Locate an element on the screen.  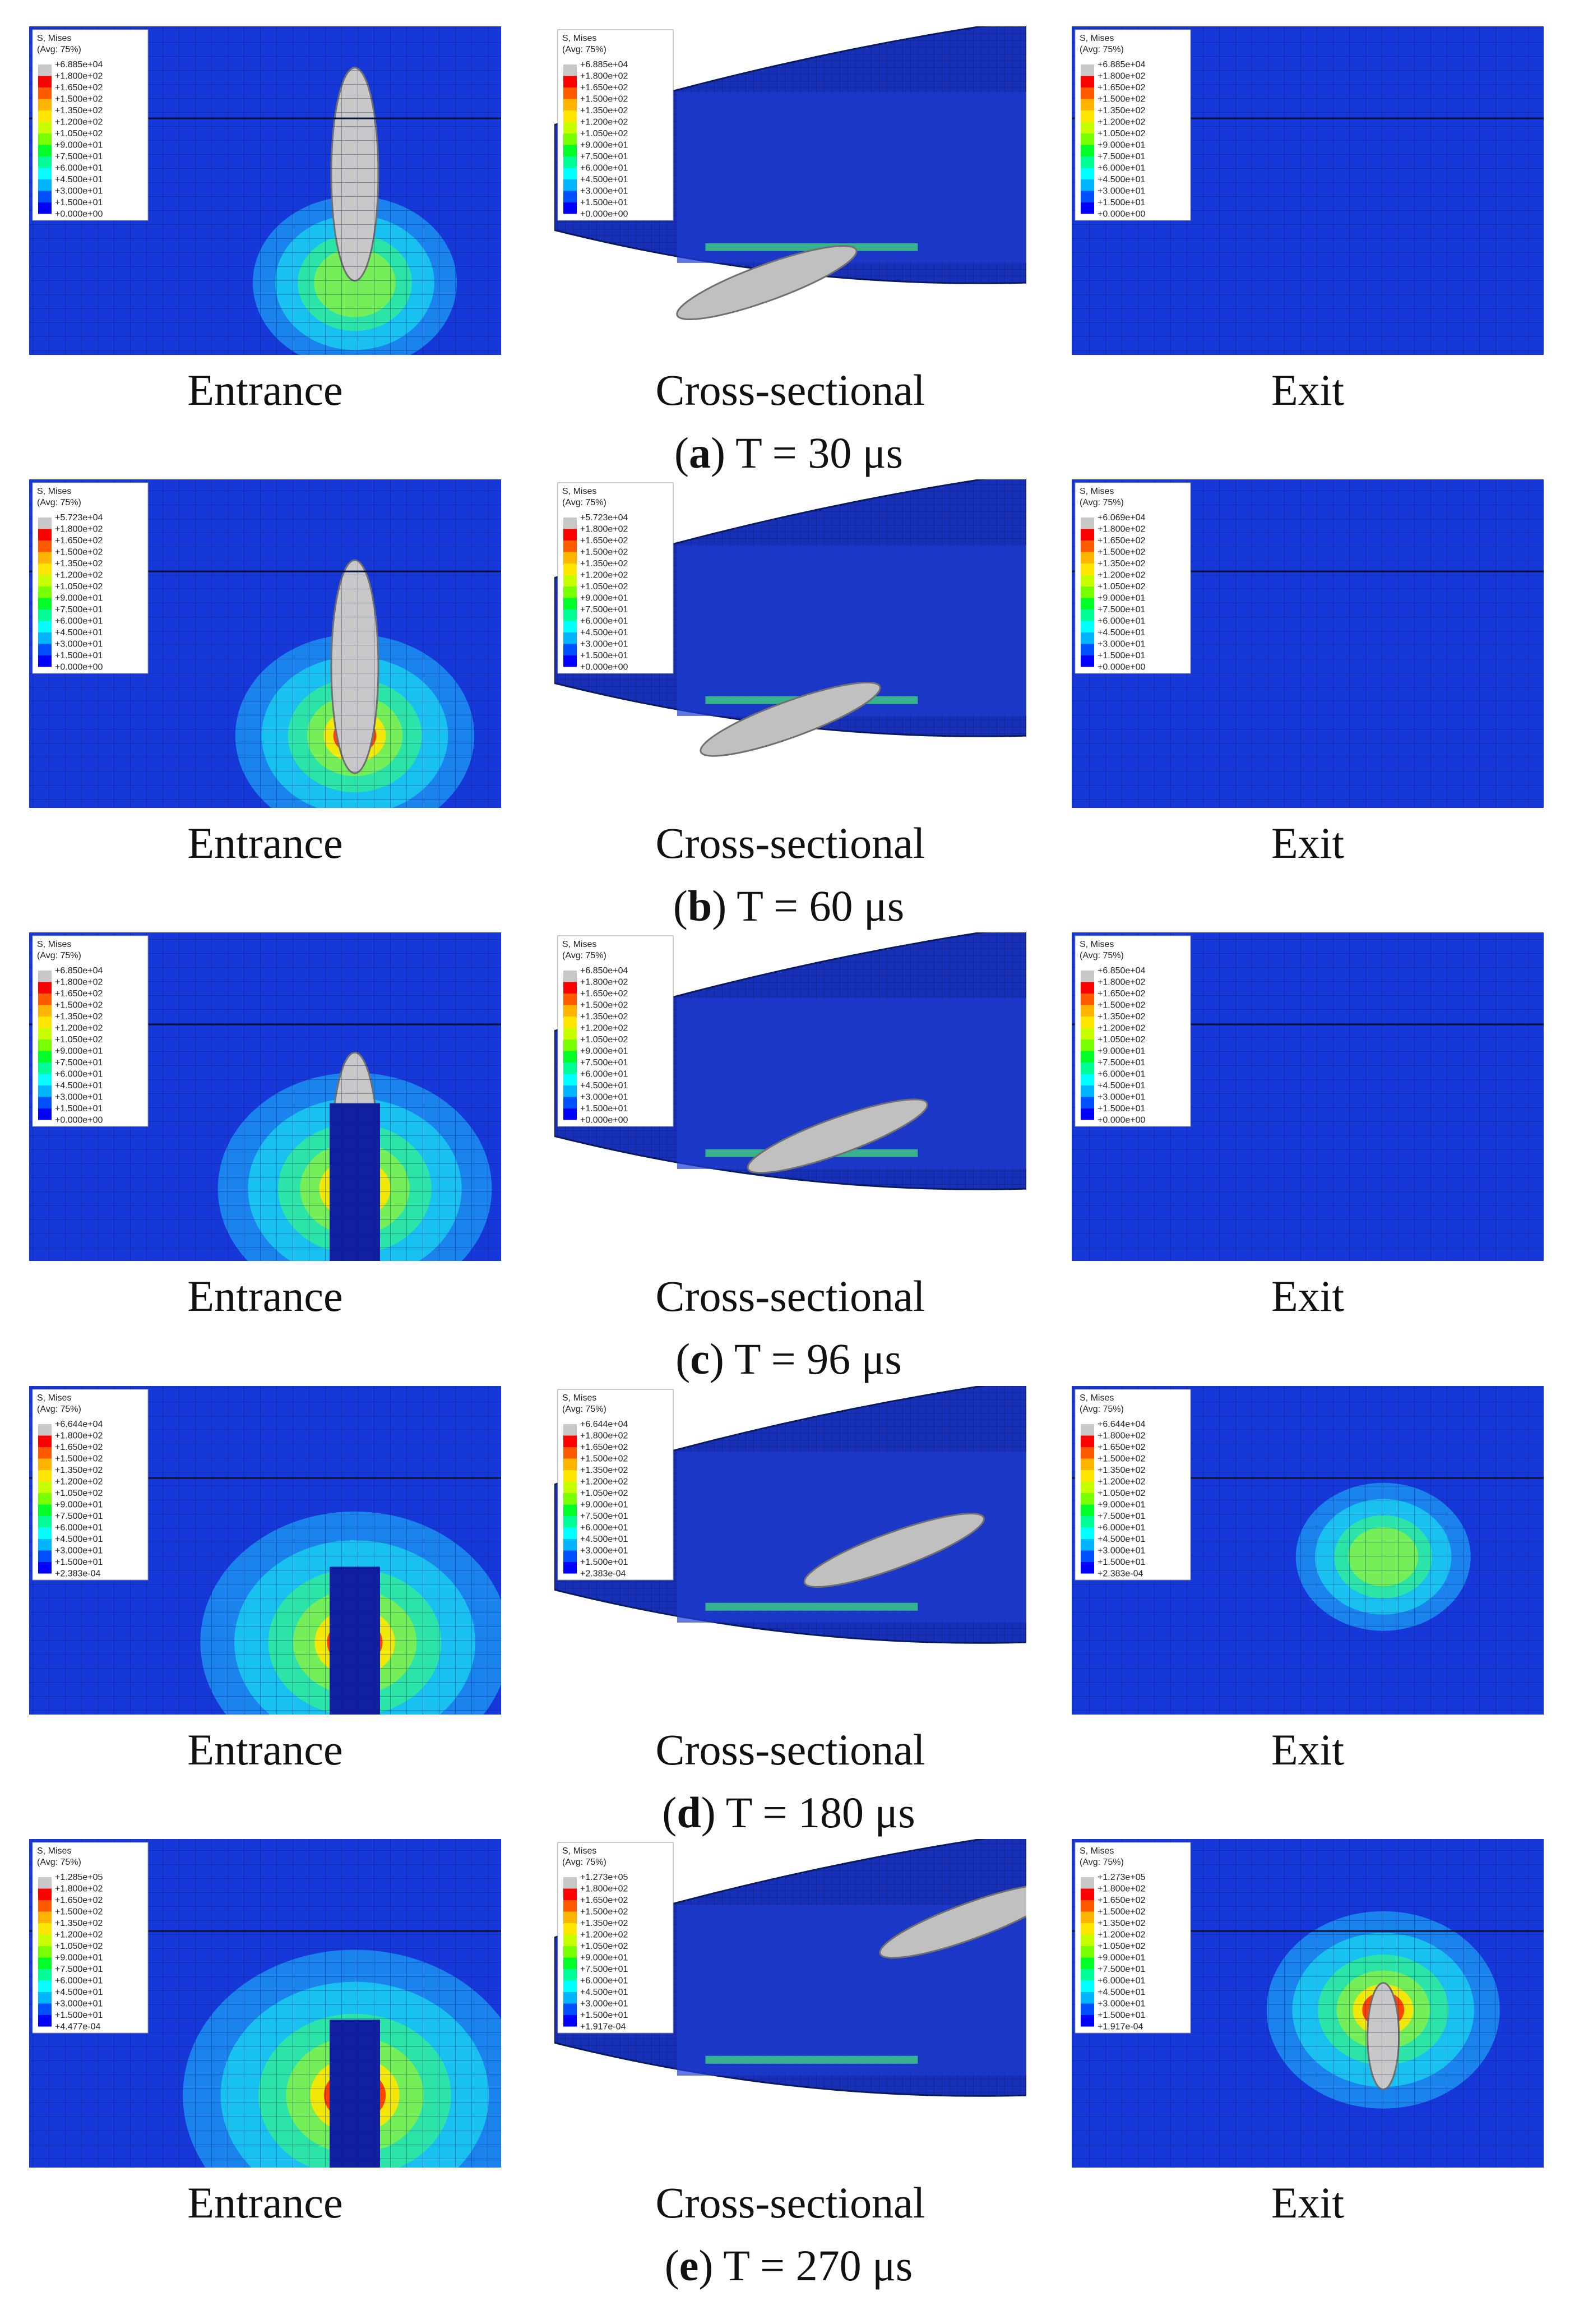
panel-label: Exit is located at coordinates (1307, 1296).